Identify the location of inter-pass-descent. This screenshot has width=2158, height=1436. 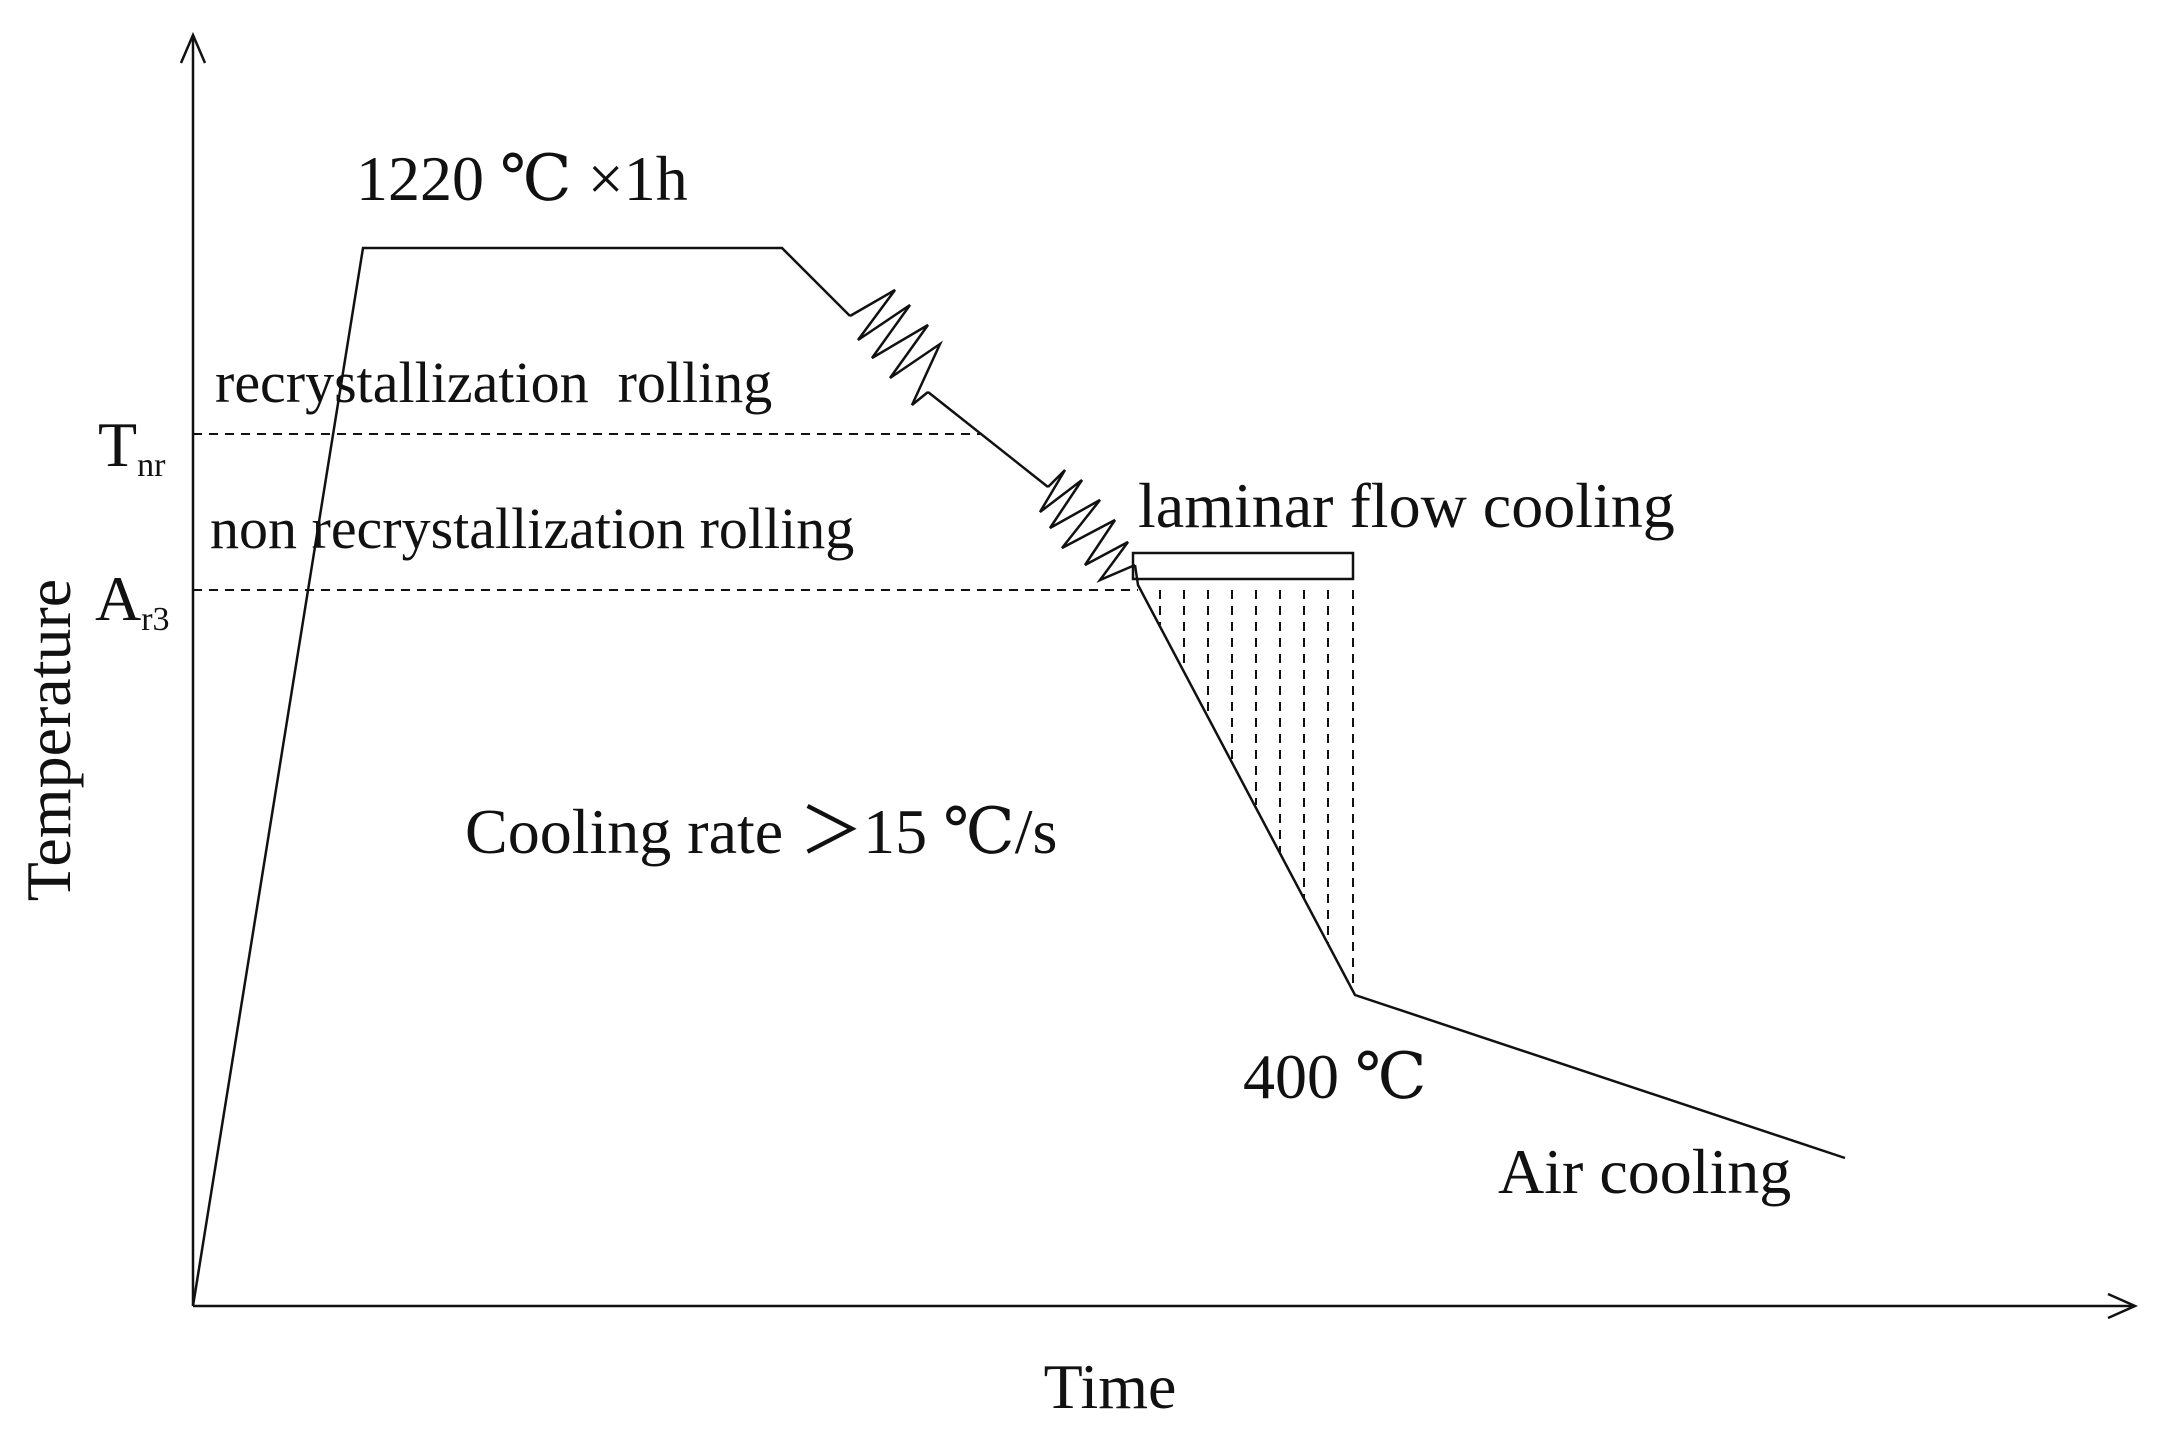
(988, 439).